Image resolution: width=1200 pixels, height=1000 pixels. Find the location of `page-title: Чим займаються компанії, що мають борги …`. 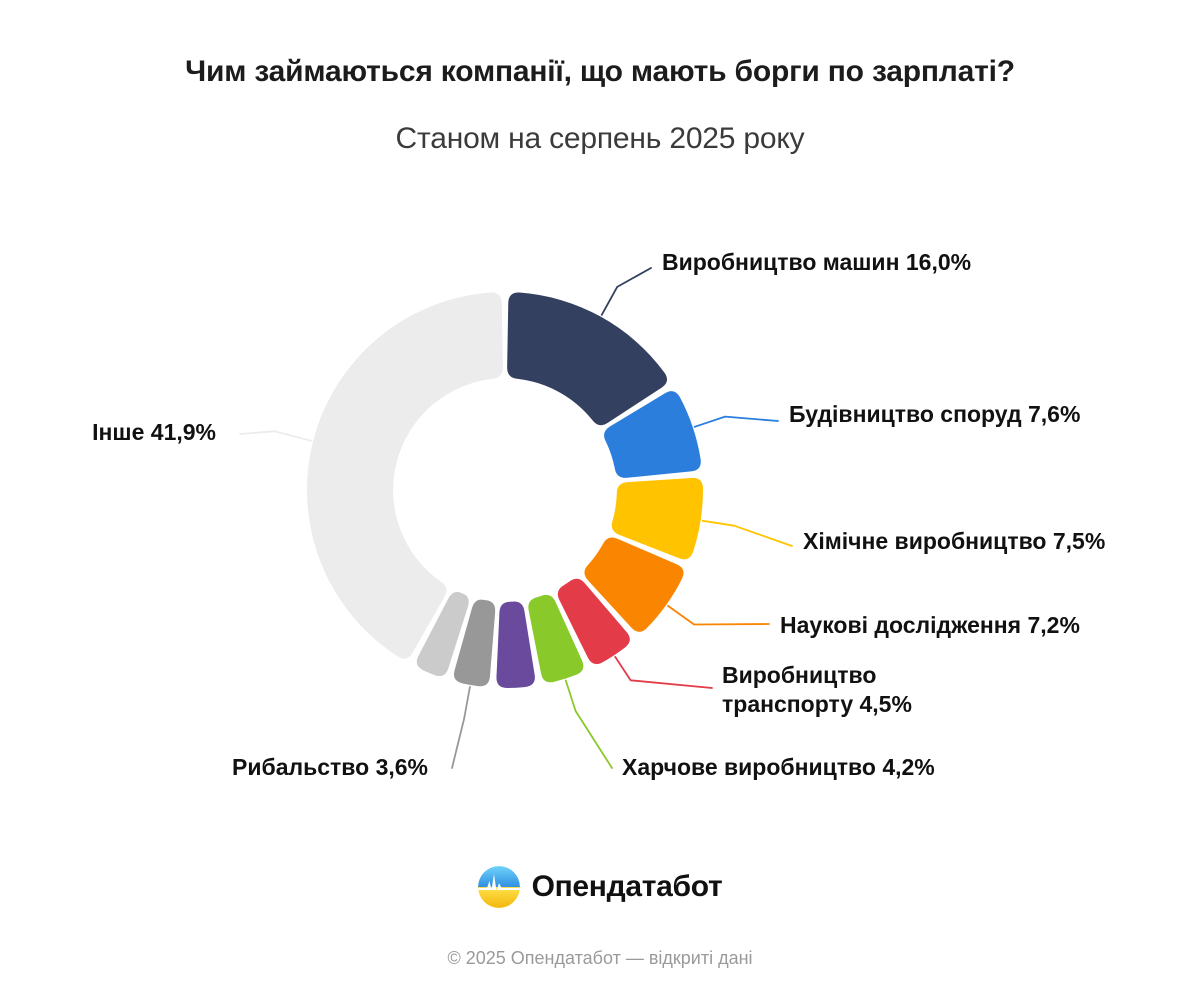

page-title: Чим займаються компанії, що мають борги … is located at coordinates (600, 71).